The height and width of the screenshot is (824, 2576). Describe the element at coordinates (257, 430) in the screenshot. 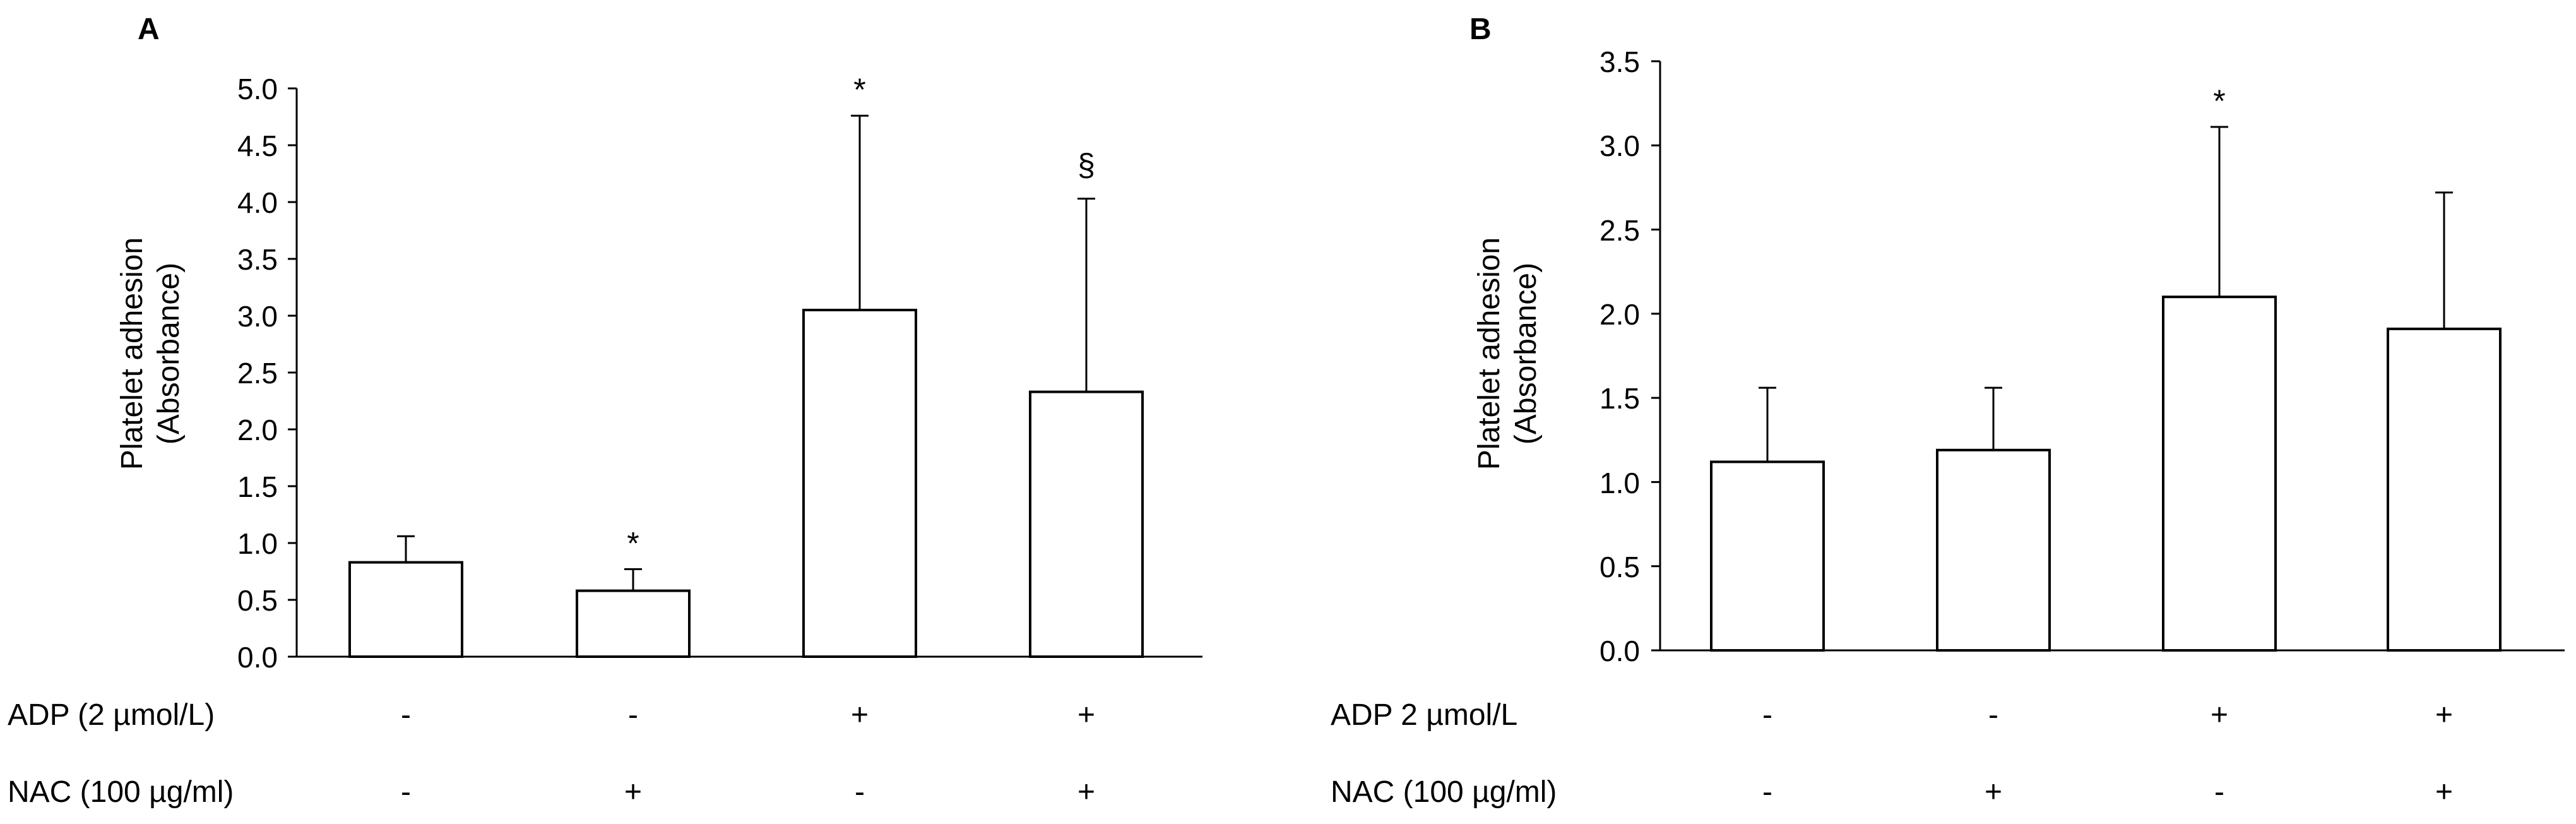

I see `panel-a-ytick-4: 2.0` at that location.